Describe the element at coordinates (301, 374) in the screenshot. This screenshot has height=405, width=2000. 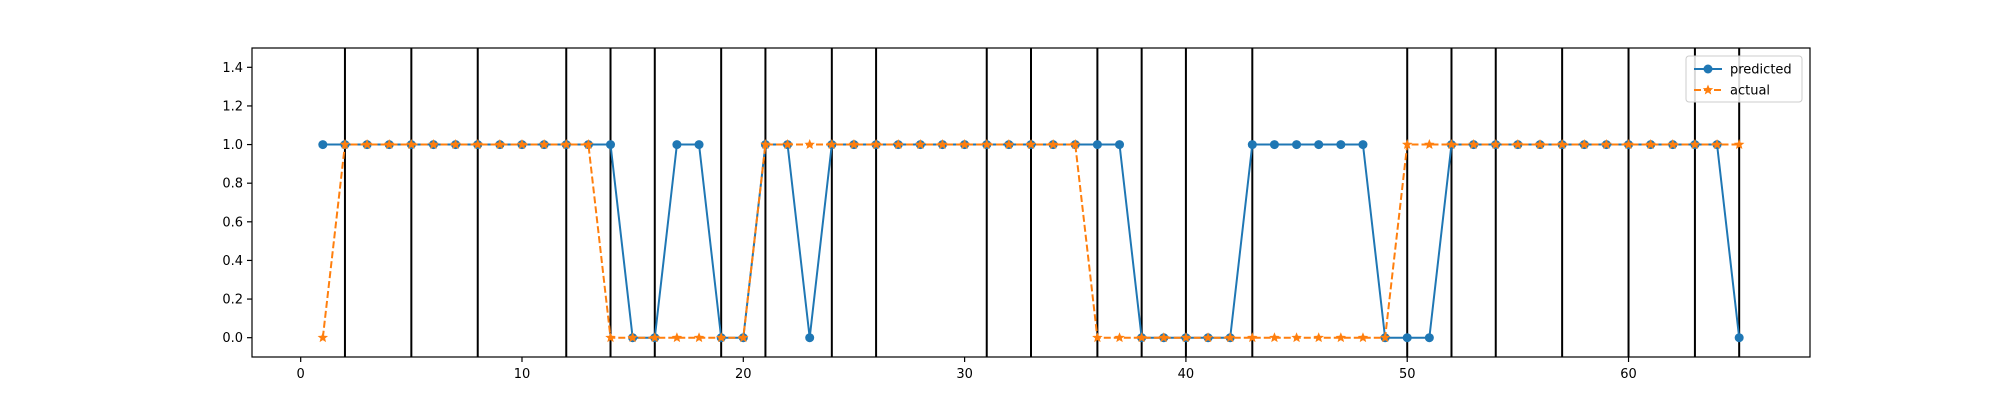
I see `x-tick-label: 0` at that location.